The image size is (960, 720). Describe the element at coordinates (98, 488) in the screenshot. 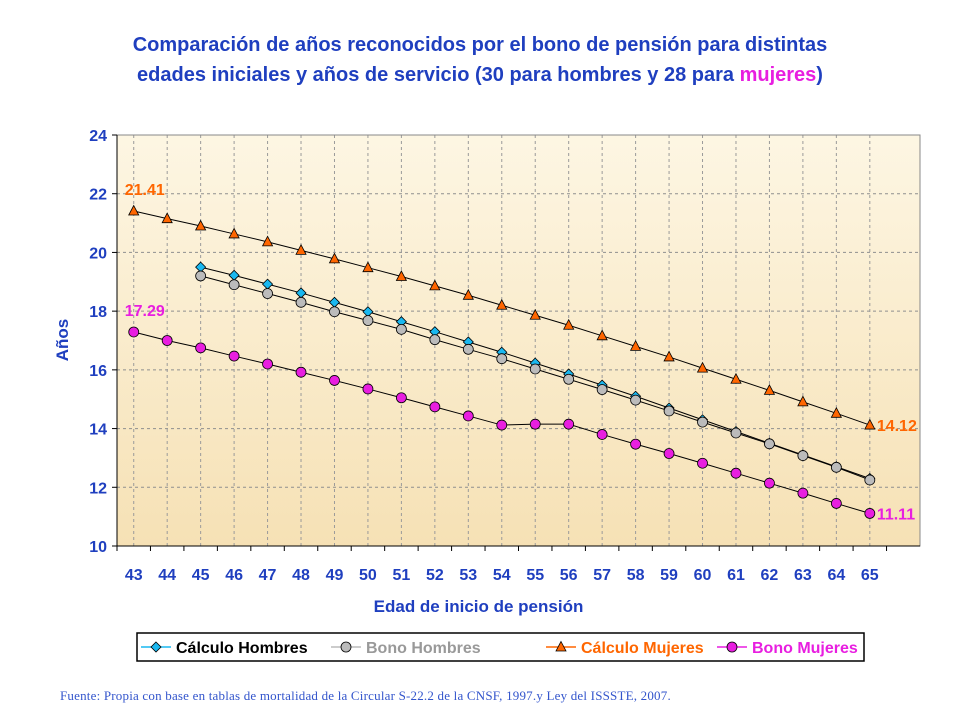

I see `y-tick-label: 12` at that location.